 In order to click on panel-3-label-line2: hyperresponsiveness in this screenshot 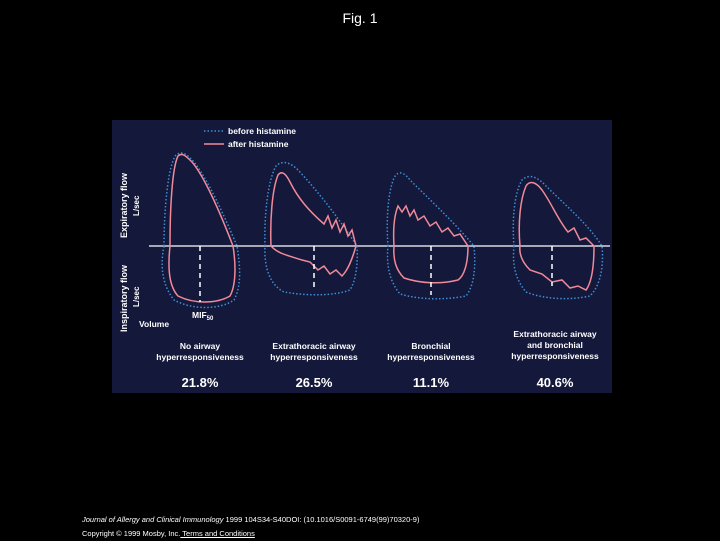, I will do `click(431, 357)`.